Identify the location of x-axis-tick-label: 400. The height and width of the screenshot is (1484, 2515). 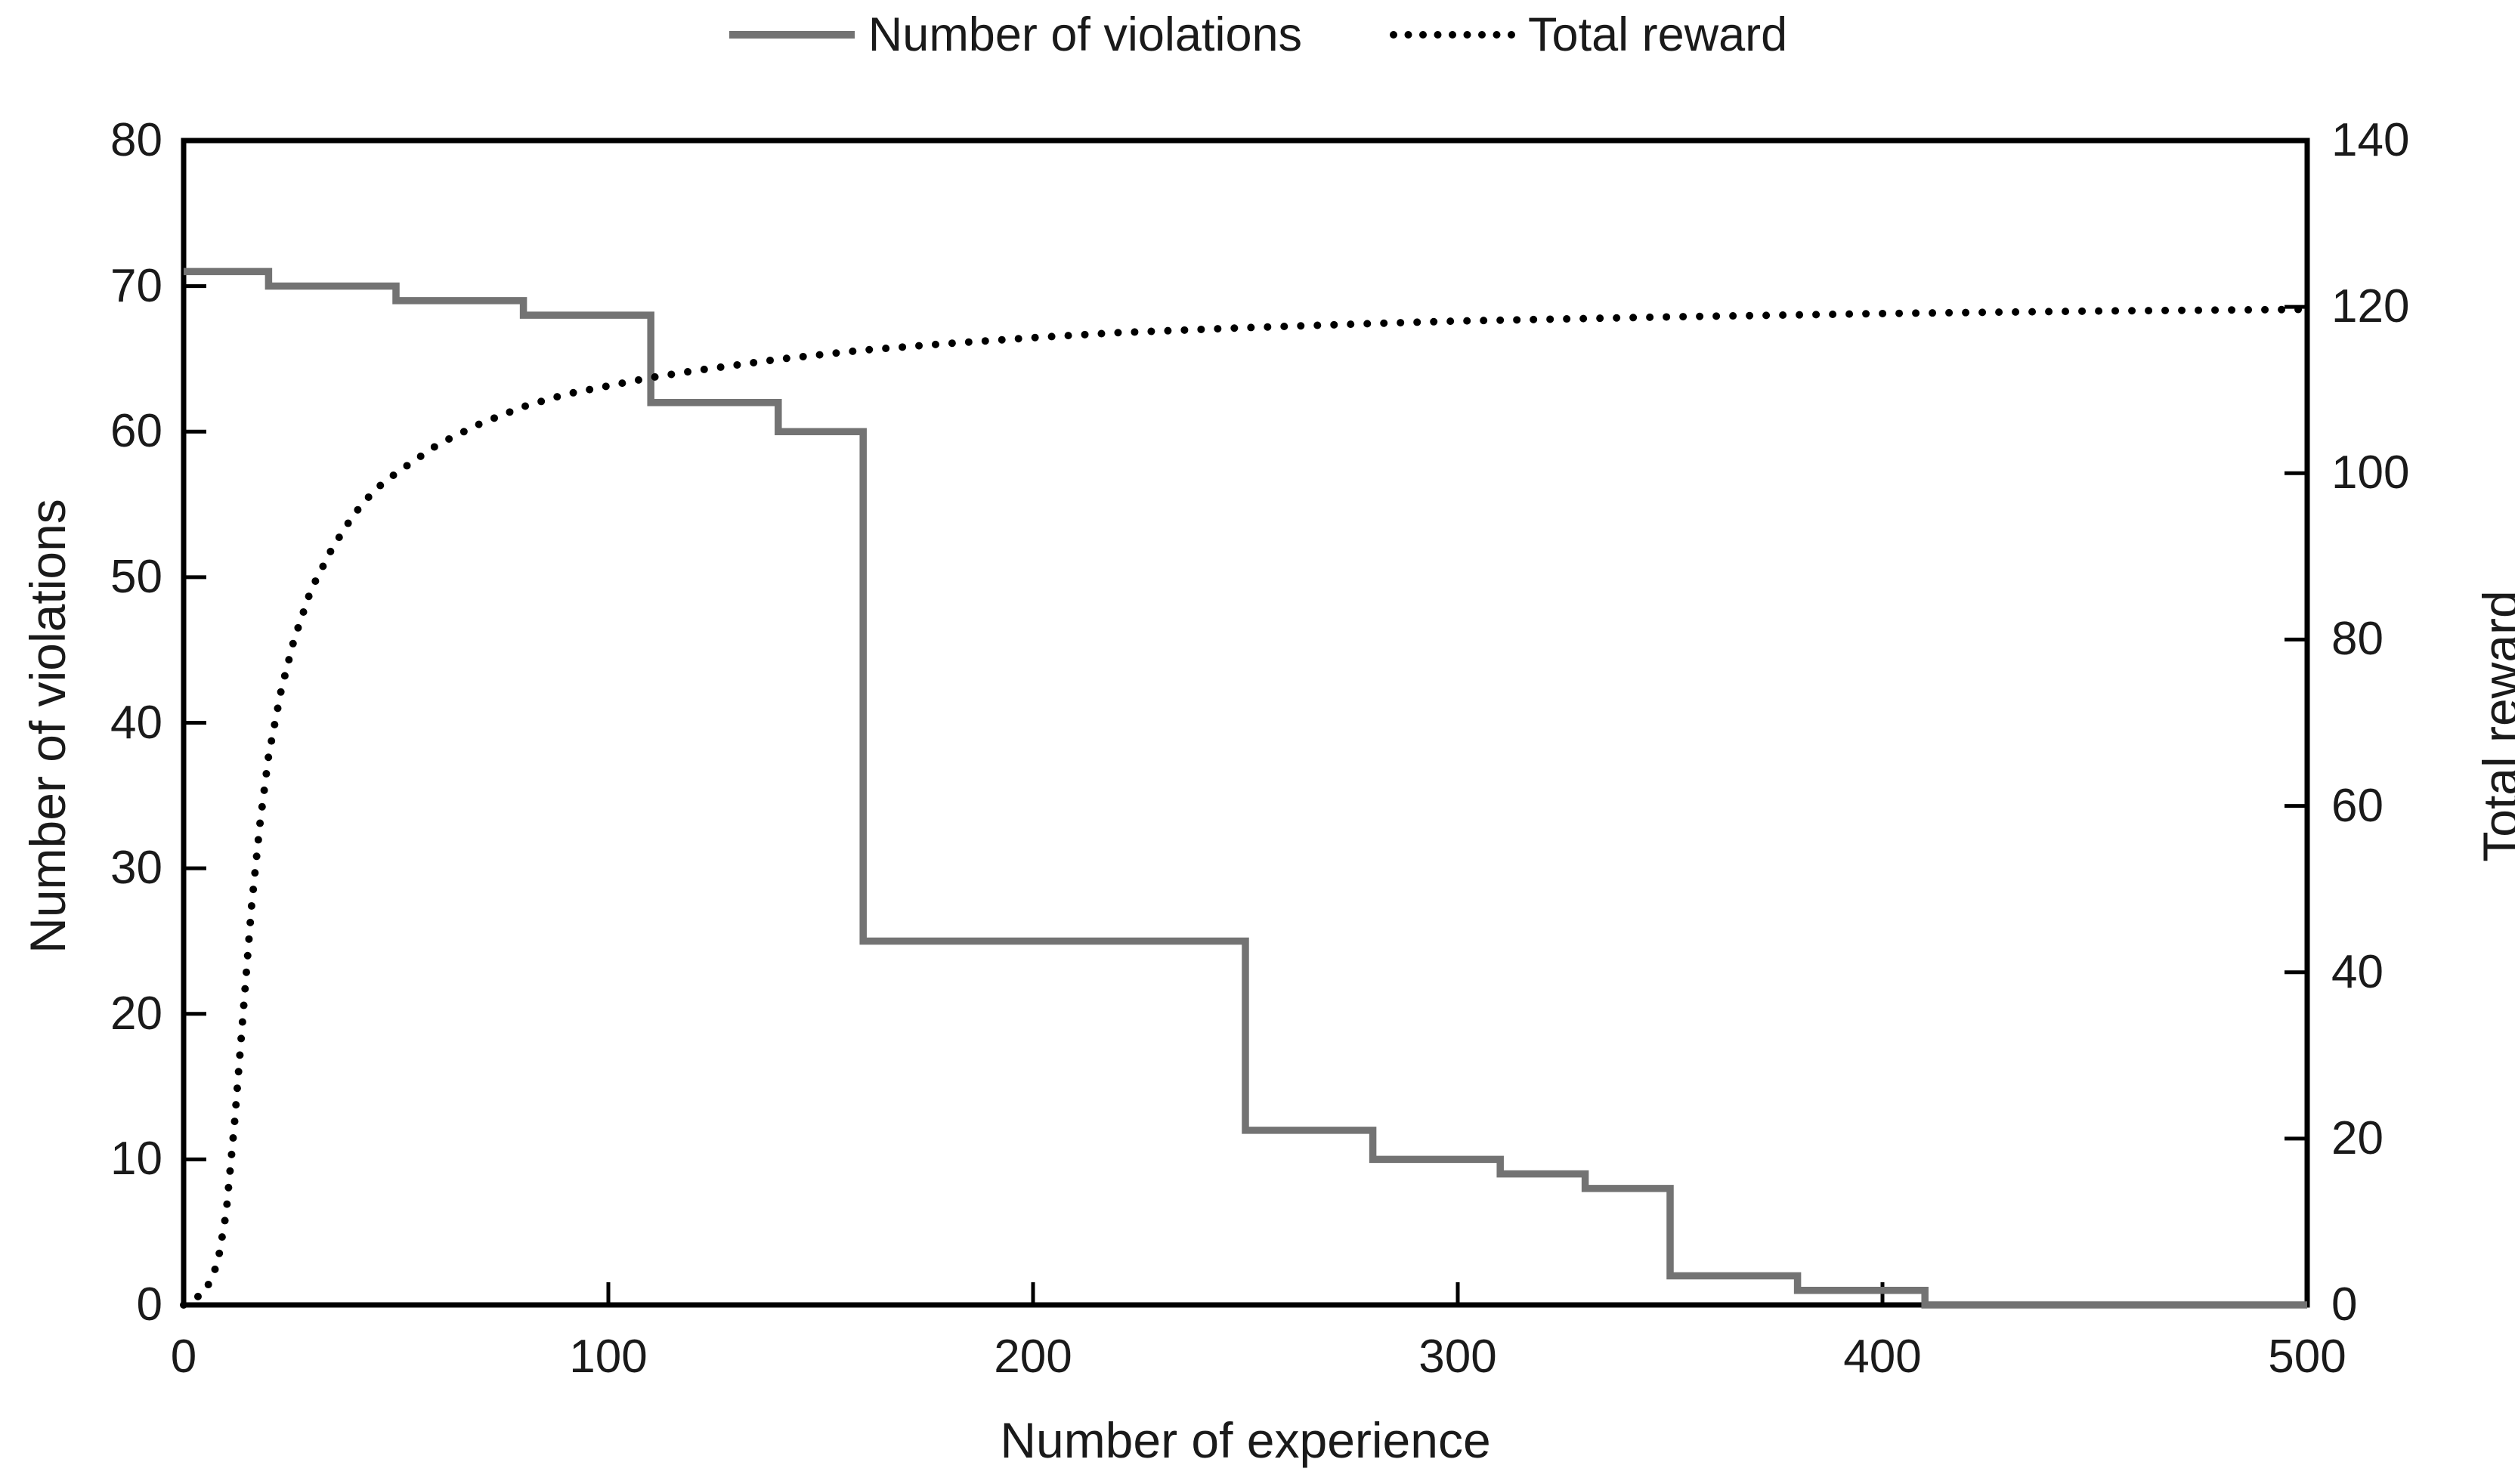
(1882, 1357).